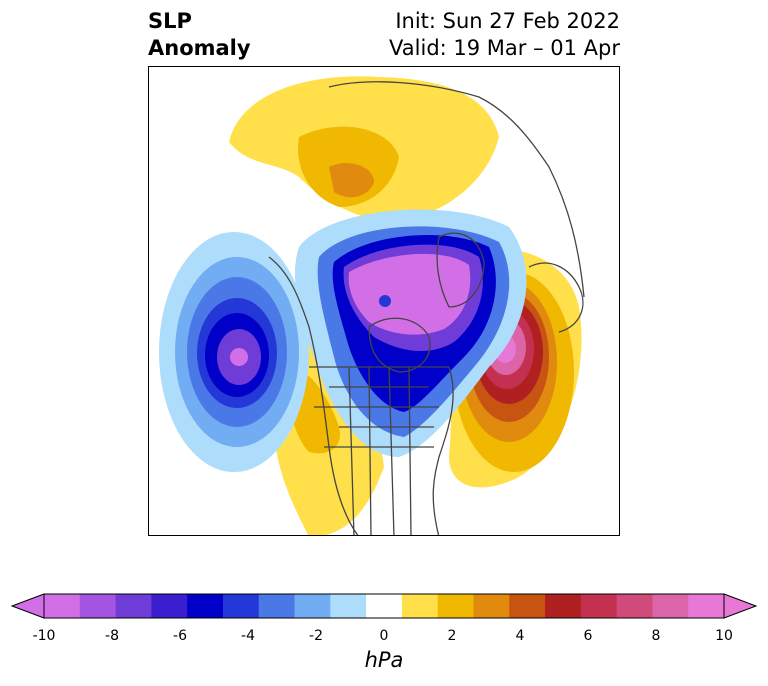 The height and width of the screenshot is (686, 768). What do you see at coordinates (520, 636) in the screenshot?
I see `colorbar-tick-label: 4` at bounding box center [520, 636].